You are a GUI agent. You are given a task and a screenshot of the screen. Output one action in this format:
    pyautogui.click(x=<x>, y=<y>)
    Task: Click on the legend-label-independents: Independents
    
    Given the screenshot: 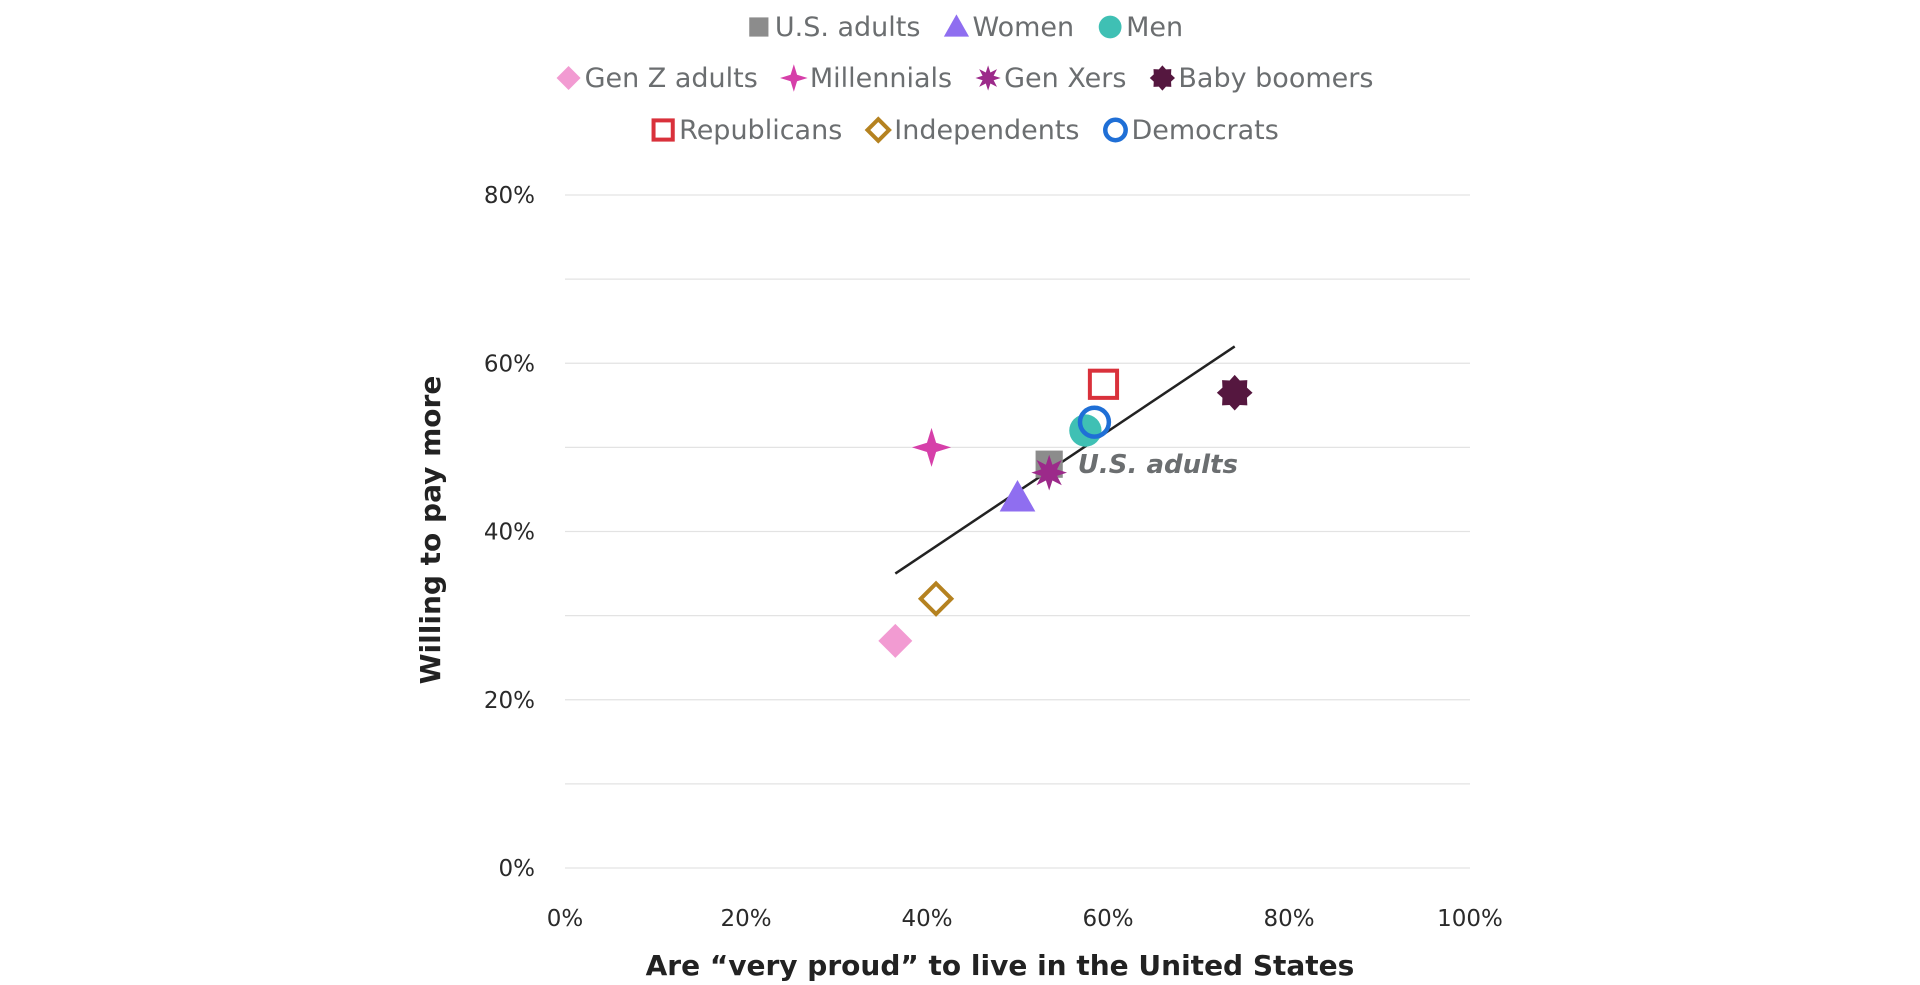 What is the action you would take?
    pyautogui.click(x=986, y=130)
    